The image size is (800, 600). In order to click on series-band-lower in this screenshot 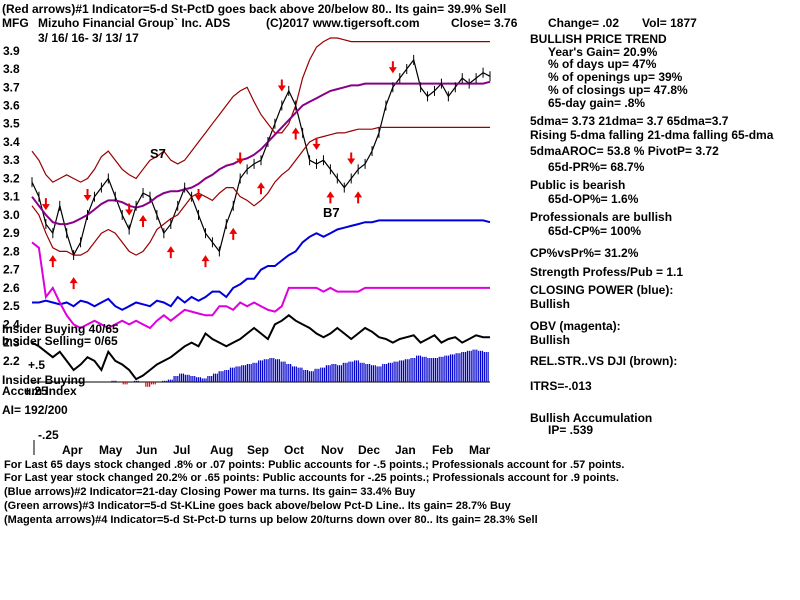, I will do `click(260, 191)`.